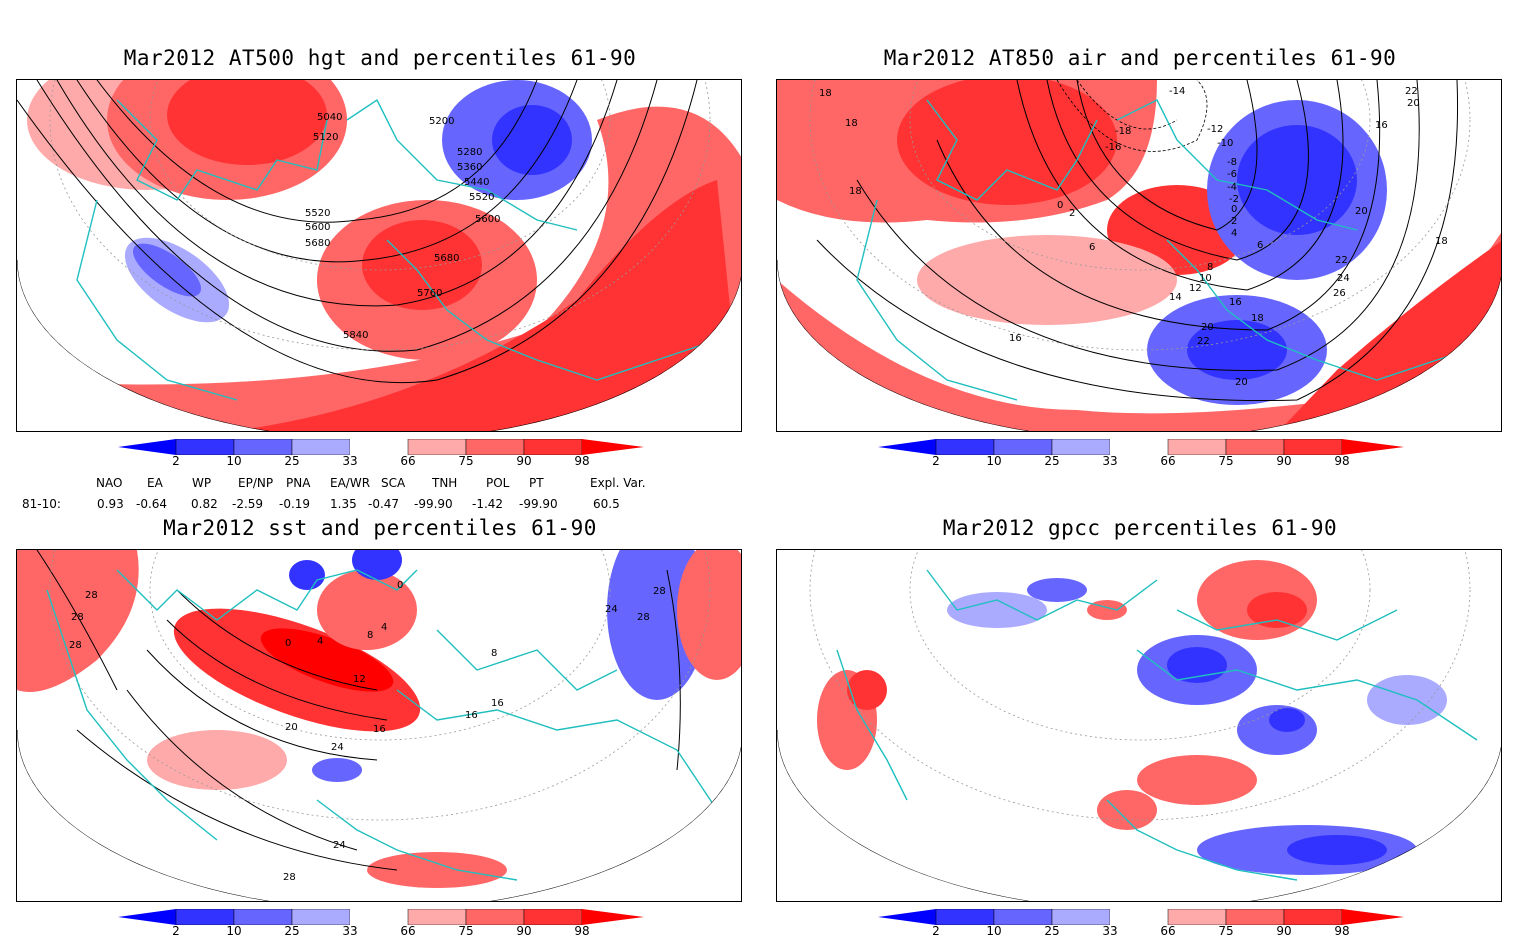  I want to click on panel4-title: Mar2012 gpcc percentiles 61-90, so click(1140, 528).